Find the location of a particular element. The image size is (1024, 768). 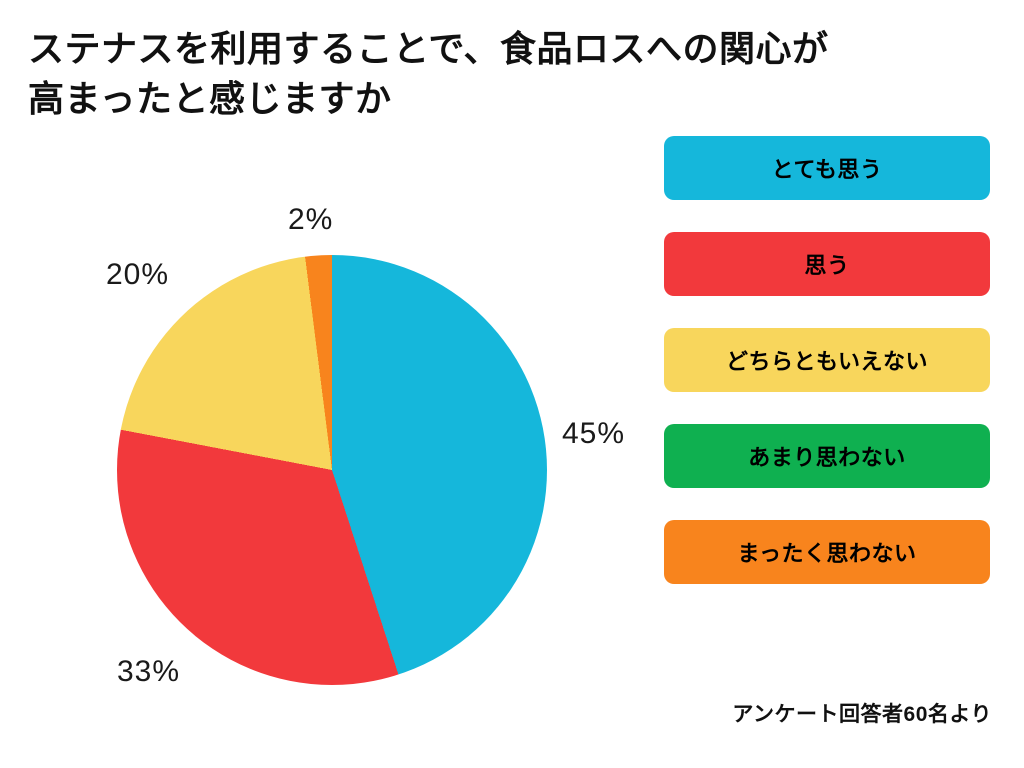

legend-label-mattaku-omowanai: まったく思わない is located at coordinates (827, 553).